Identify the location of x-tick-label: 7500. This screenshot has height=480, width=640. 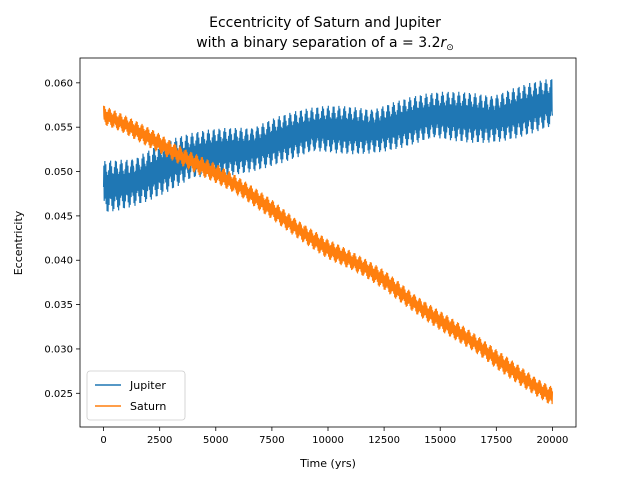
(271, 440).